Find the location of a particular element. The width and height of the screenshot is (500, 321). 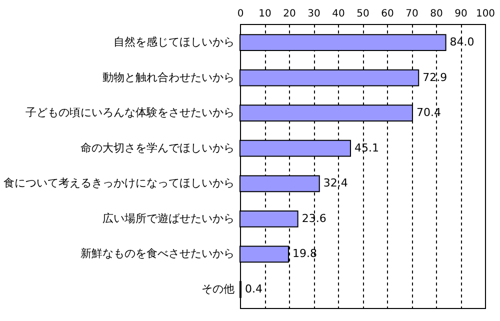

data-label: 32.4 is located at coordinates (335, 183).